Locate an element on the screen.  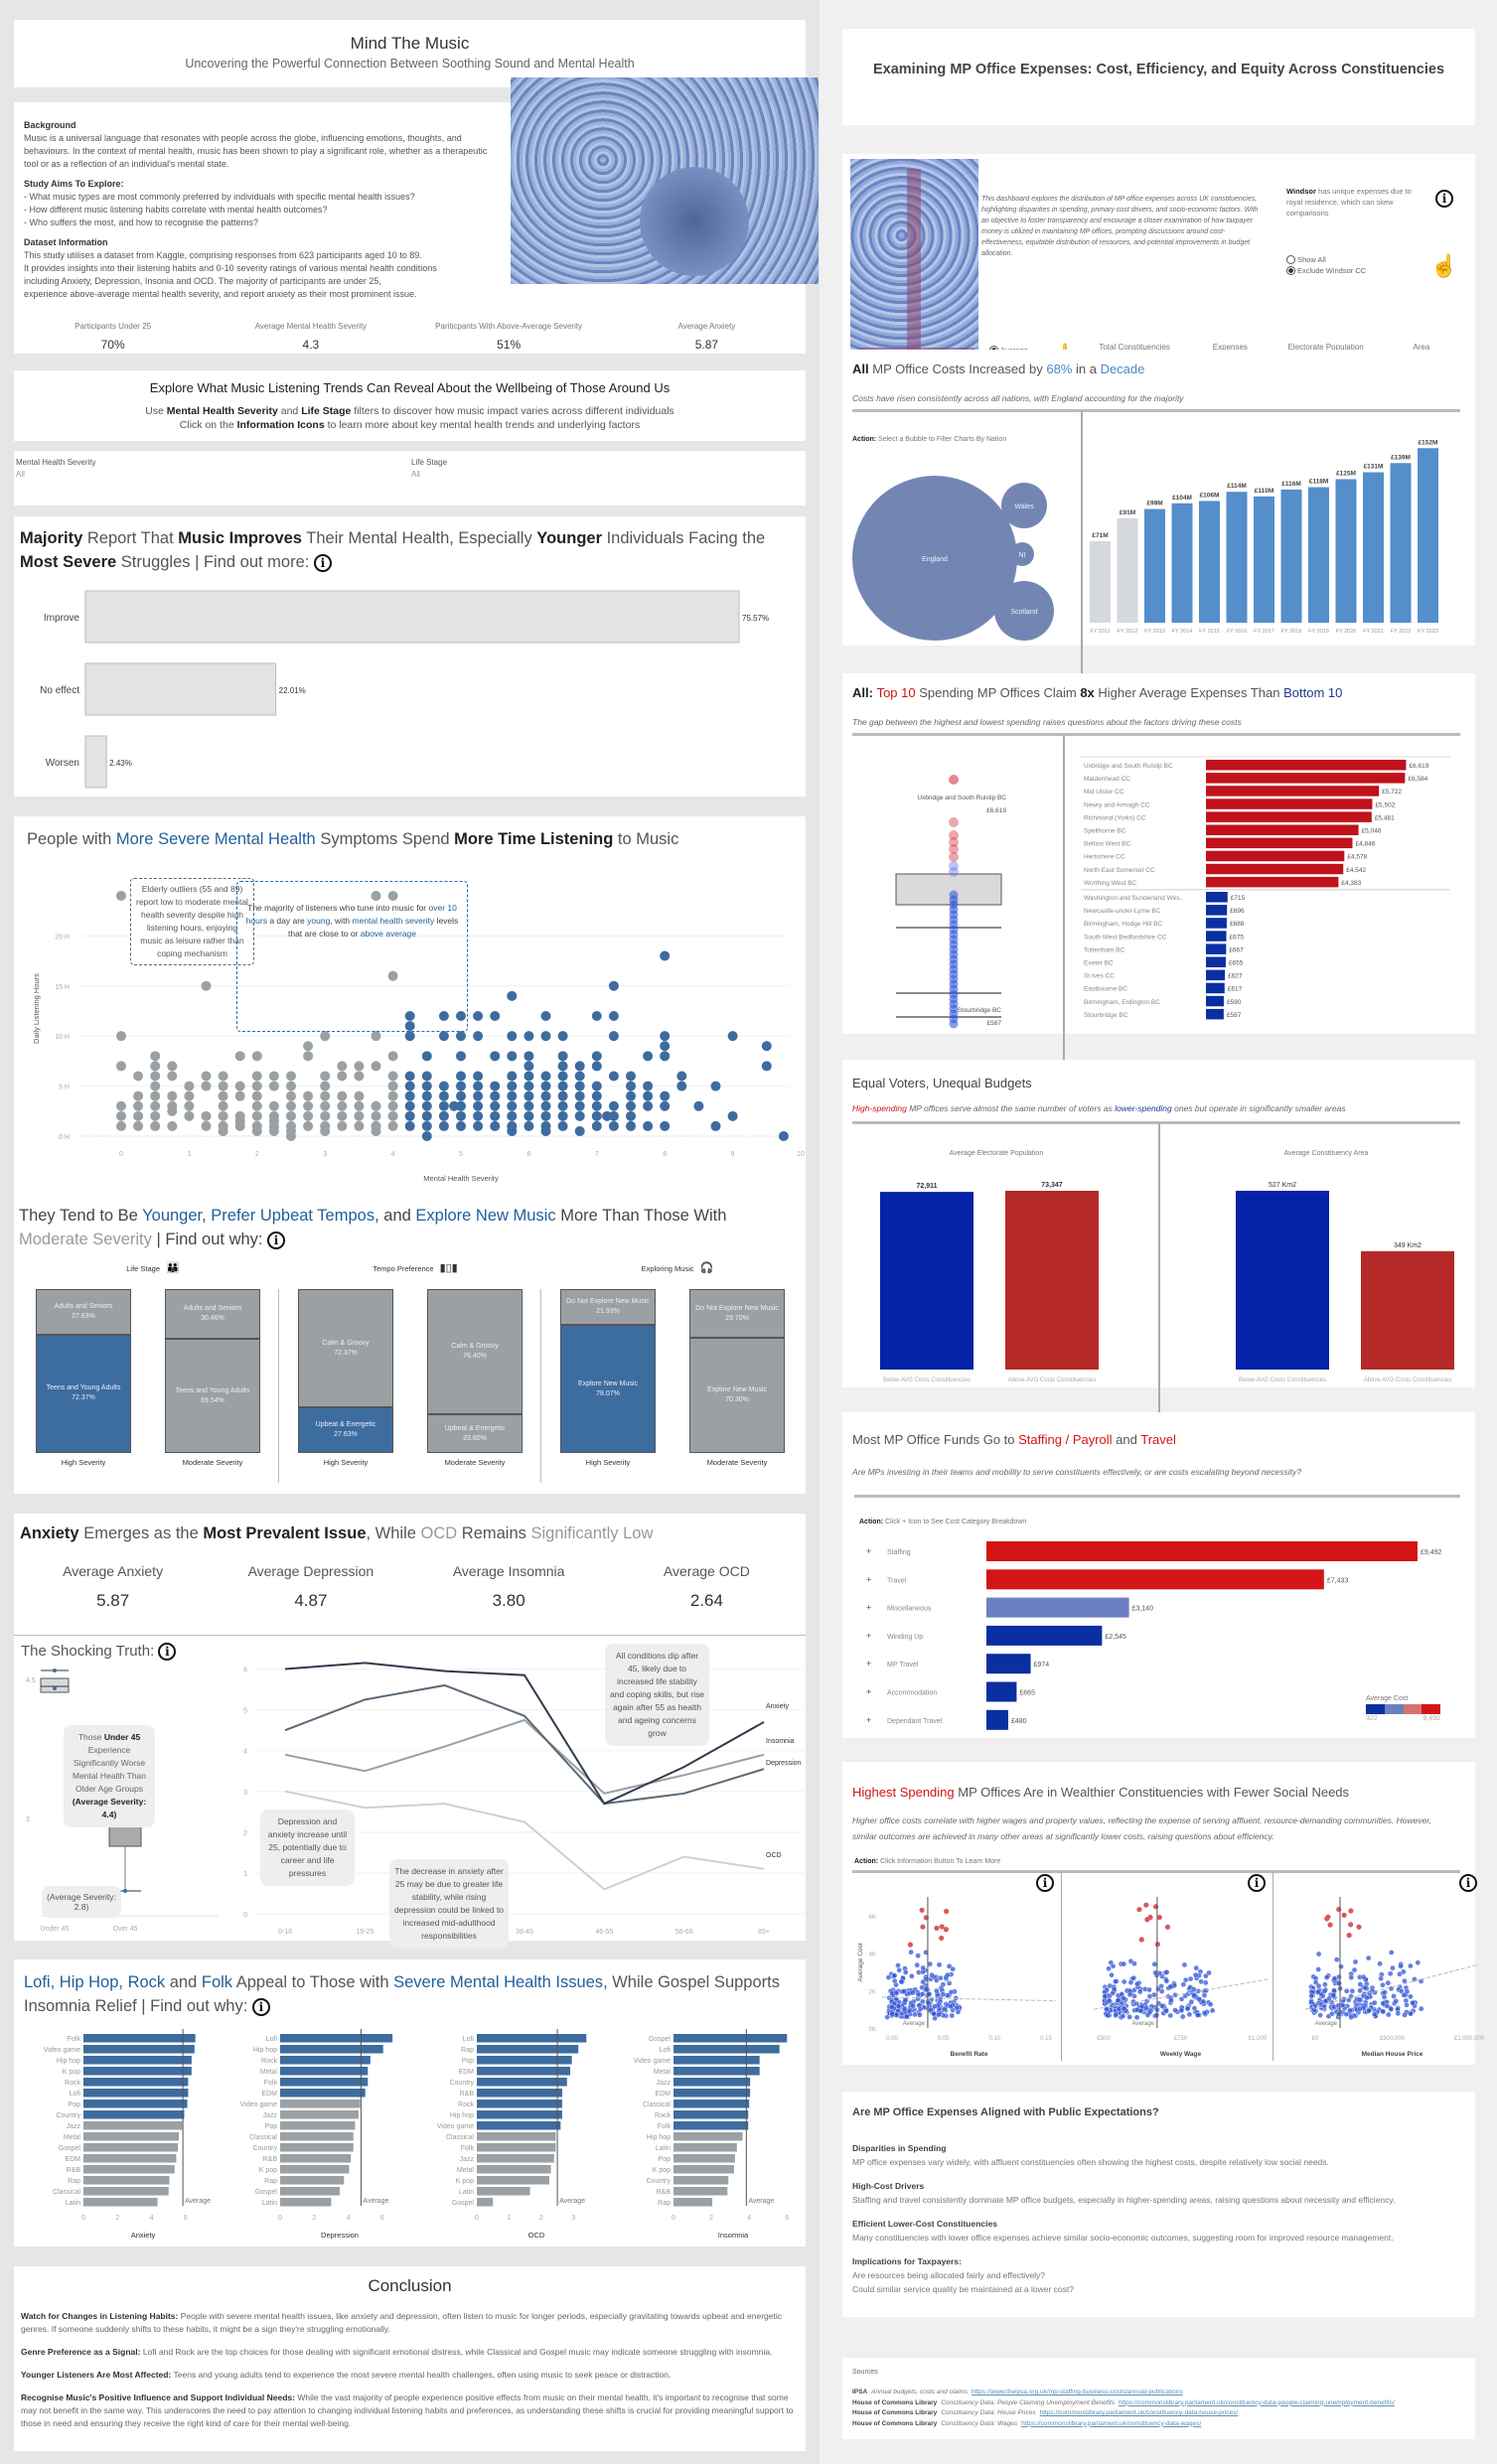
genre-label: Latin is located at coordinates (663, 2148).